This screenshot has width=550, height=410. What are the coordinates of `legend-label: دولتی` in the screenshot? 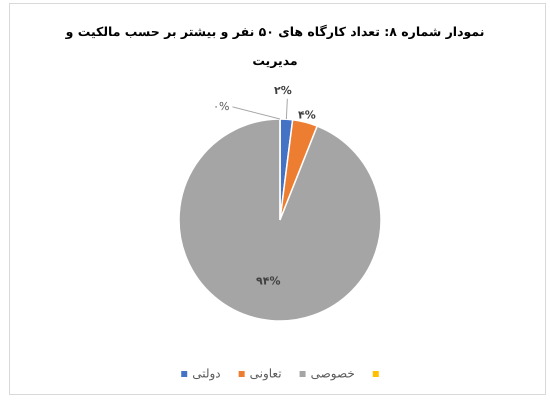 It's located at (206, 373).